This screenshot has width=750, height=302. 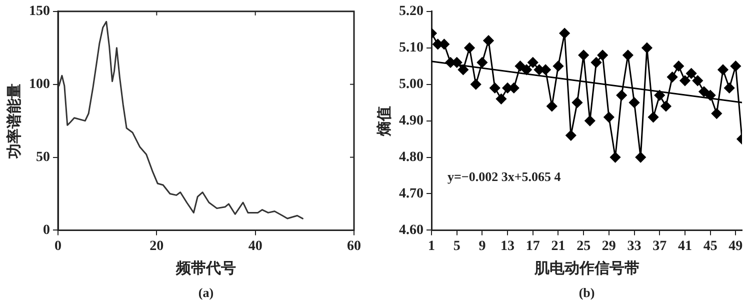 What do you see at coordinates (533, 246) in the screenshot?
I see `x-tick-label: 17` at bounding box center [533, 246].